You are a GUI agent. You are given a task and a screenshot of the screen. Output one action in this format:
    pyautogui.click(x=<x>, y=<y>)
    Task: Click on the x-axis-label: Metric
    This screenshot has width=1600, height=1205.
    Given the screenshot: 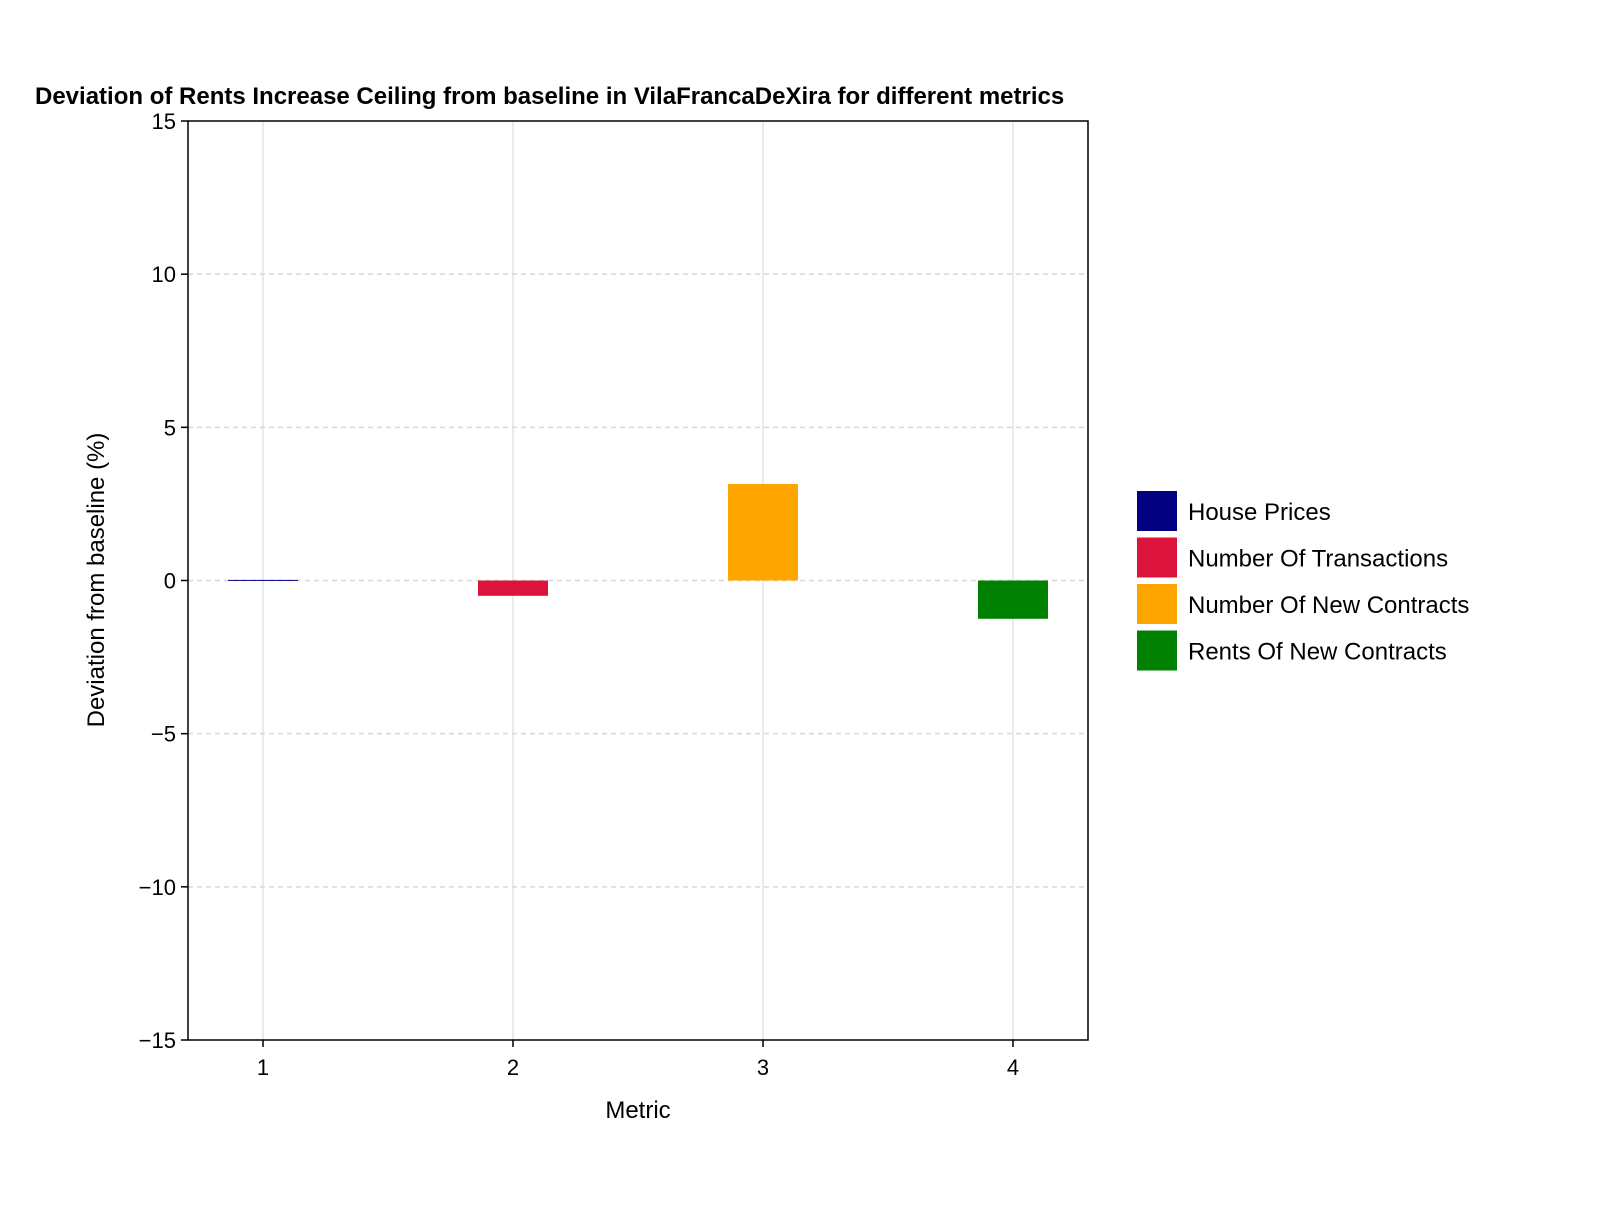 What is the action you would take?
    pyautogui.click(x=637, y=1110)
    